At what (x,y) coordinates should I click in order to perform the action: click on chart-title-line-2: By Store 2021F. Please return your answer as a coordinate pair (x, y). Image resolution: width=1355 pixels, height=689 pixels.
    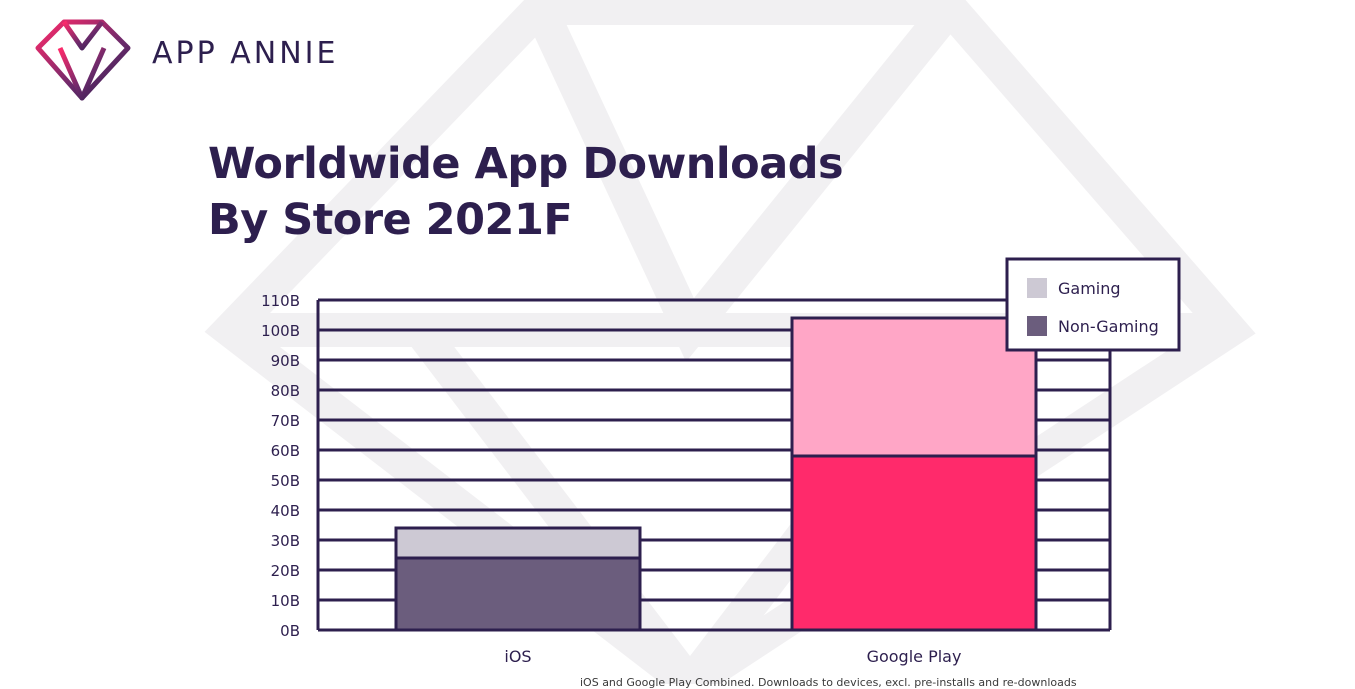
    Looking at the image, I should click on (390, 220).